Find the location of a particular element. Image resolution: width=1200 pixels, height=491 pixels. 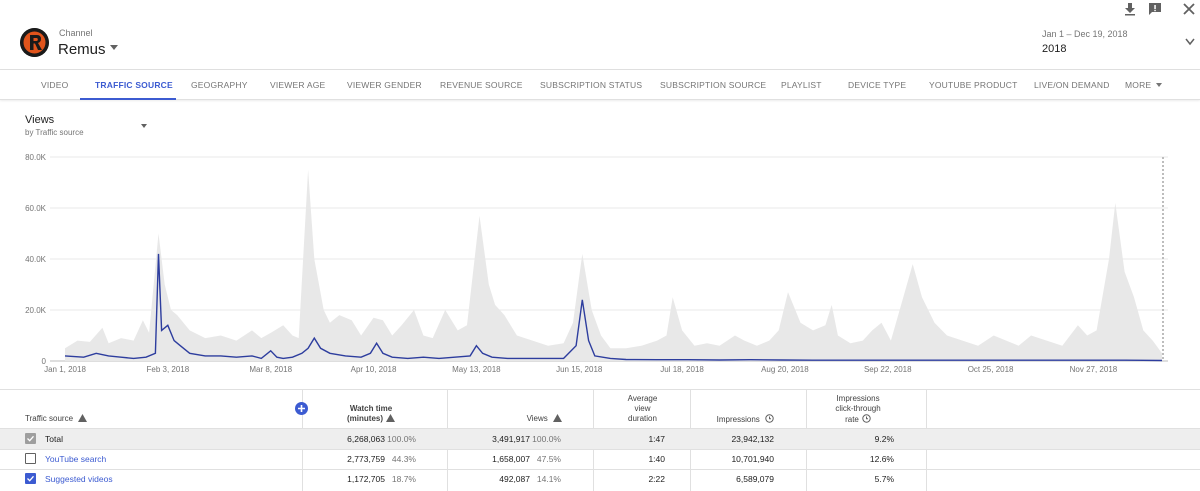

info-clock-icon is located at coordinates (769, 418).